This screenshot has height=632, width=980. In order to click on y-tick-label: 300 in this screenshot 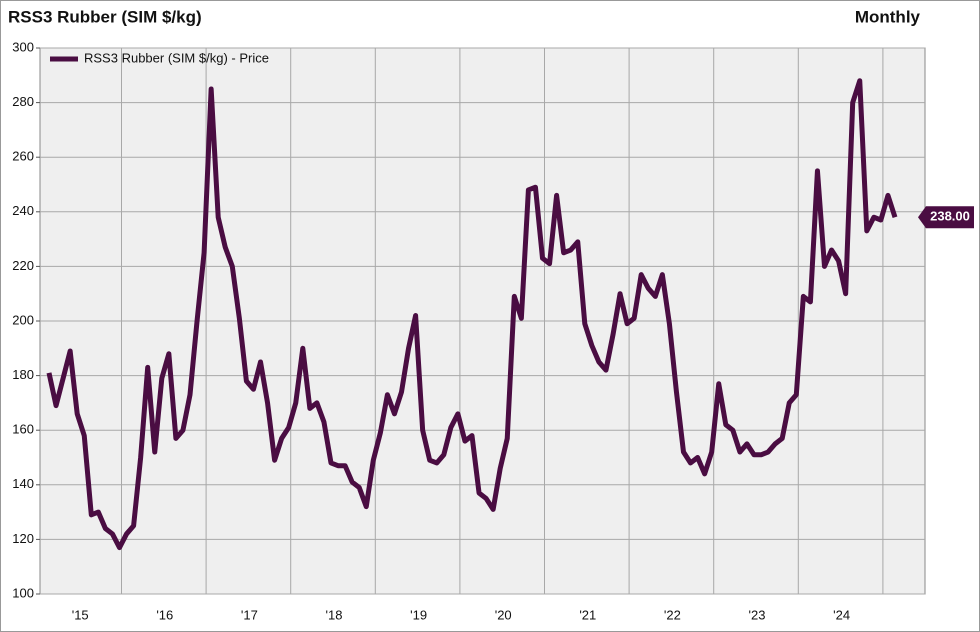, I will do `click(23, 46)`.